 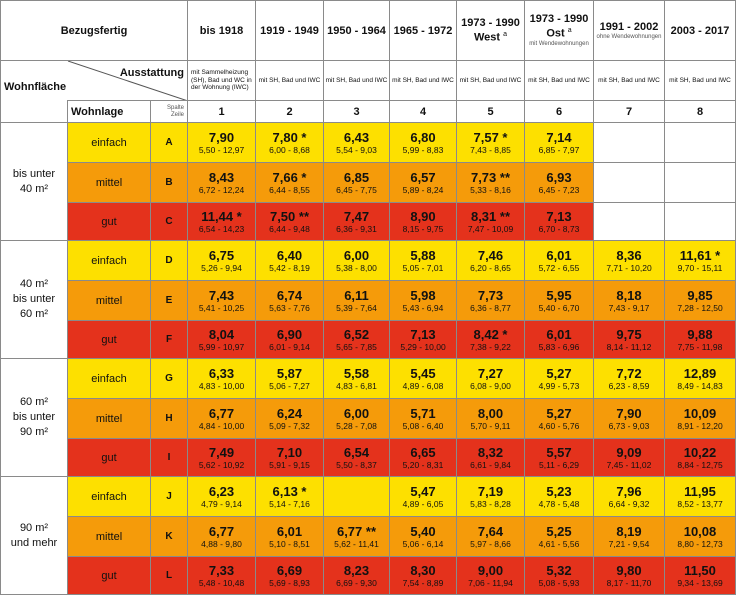 I want to click on rent-range: 6,73 - 9,03, so click(x=629, y=425).